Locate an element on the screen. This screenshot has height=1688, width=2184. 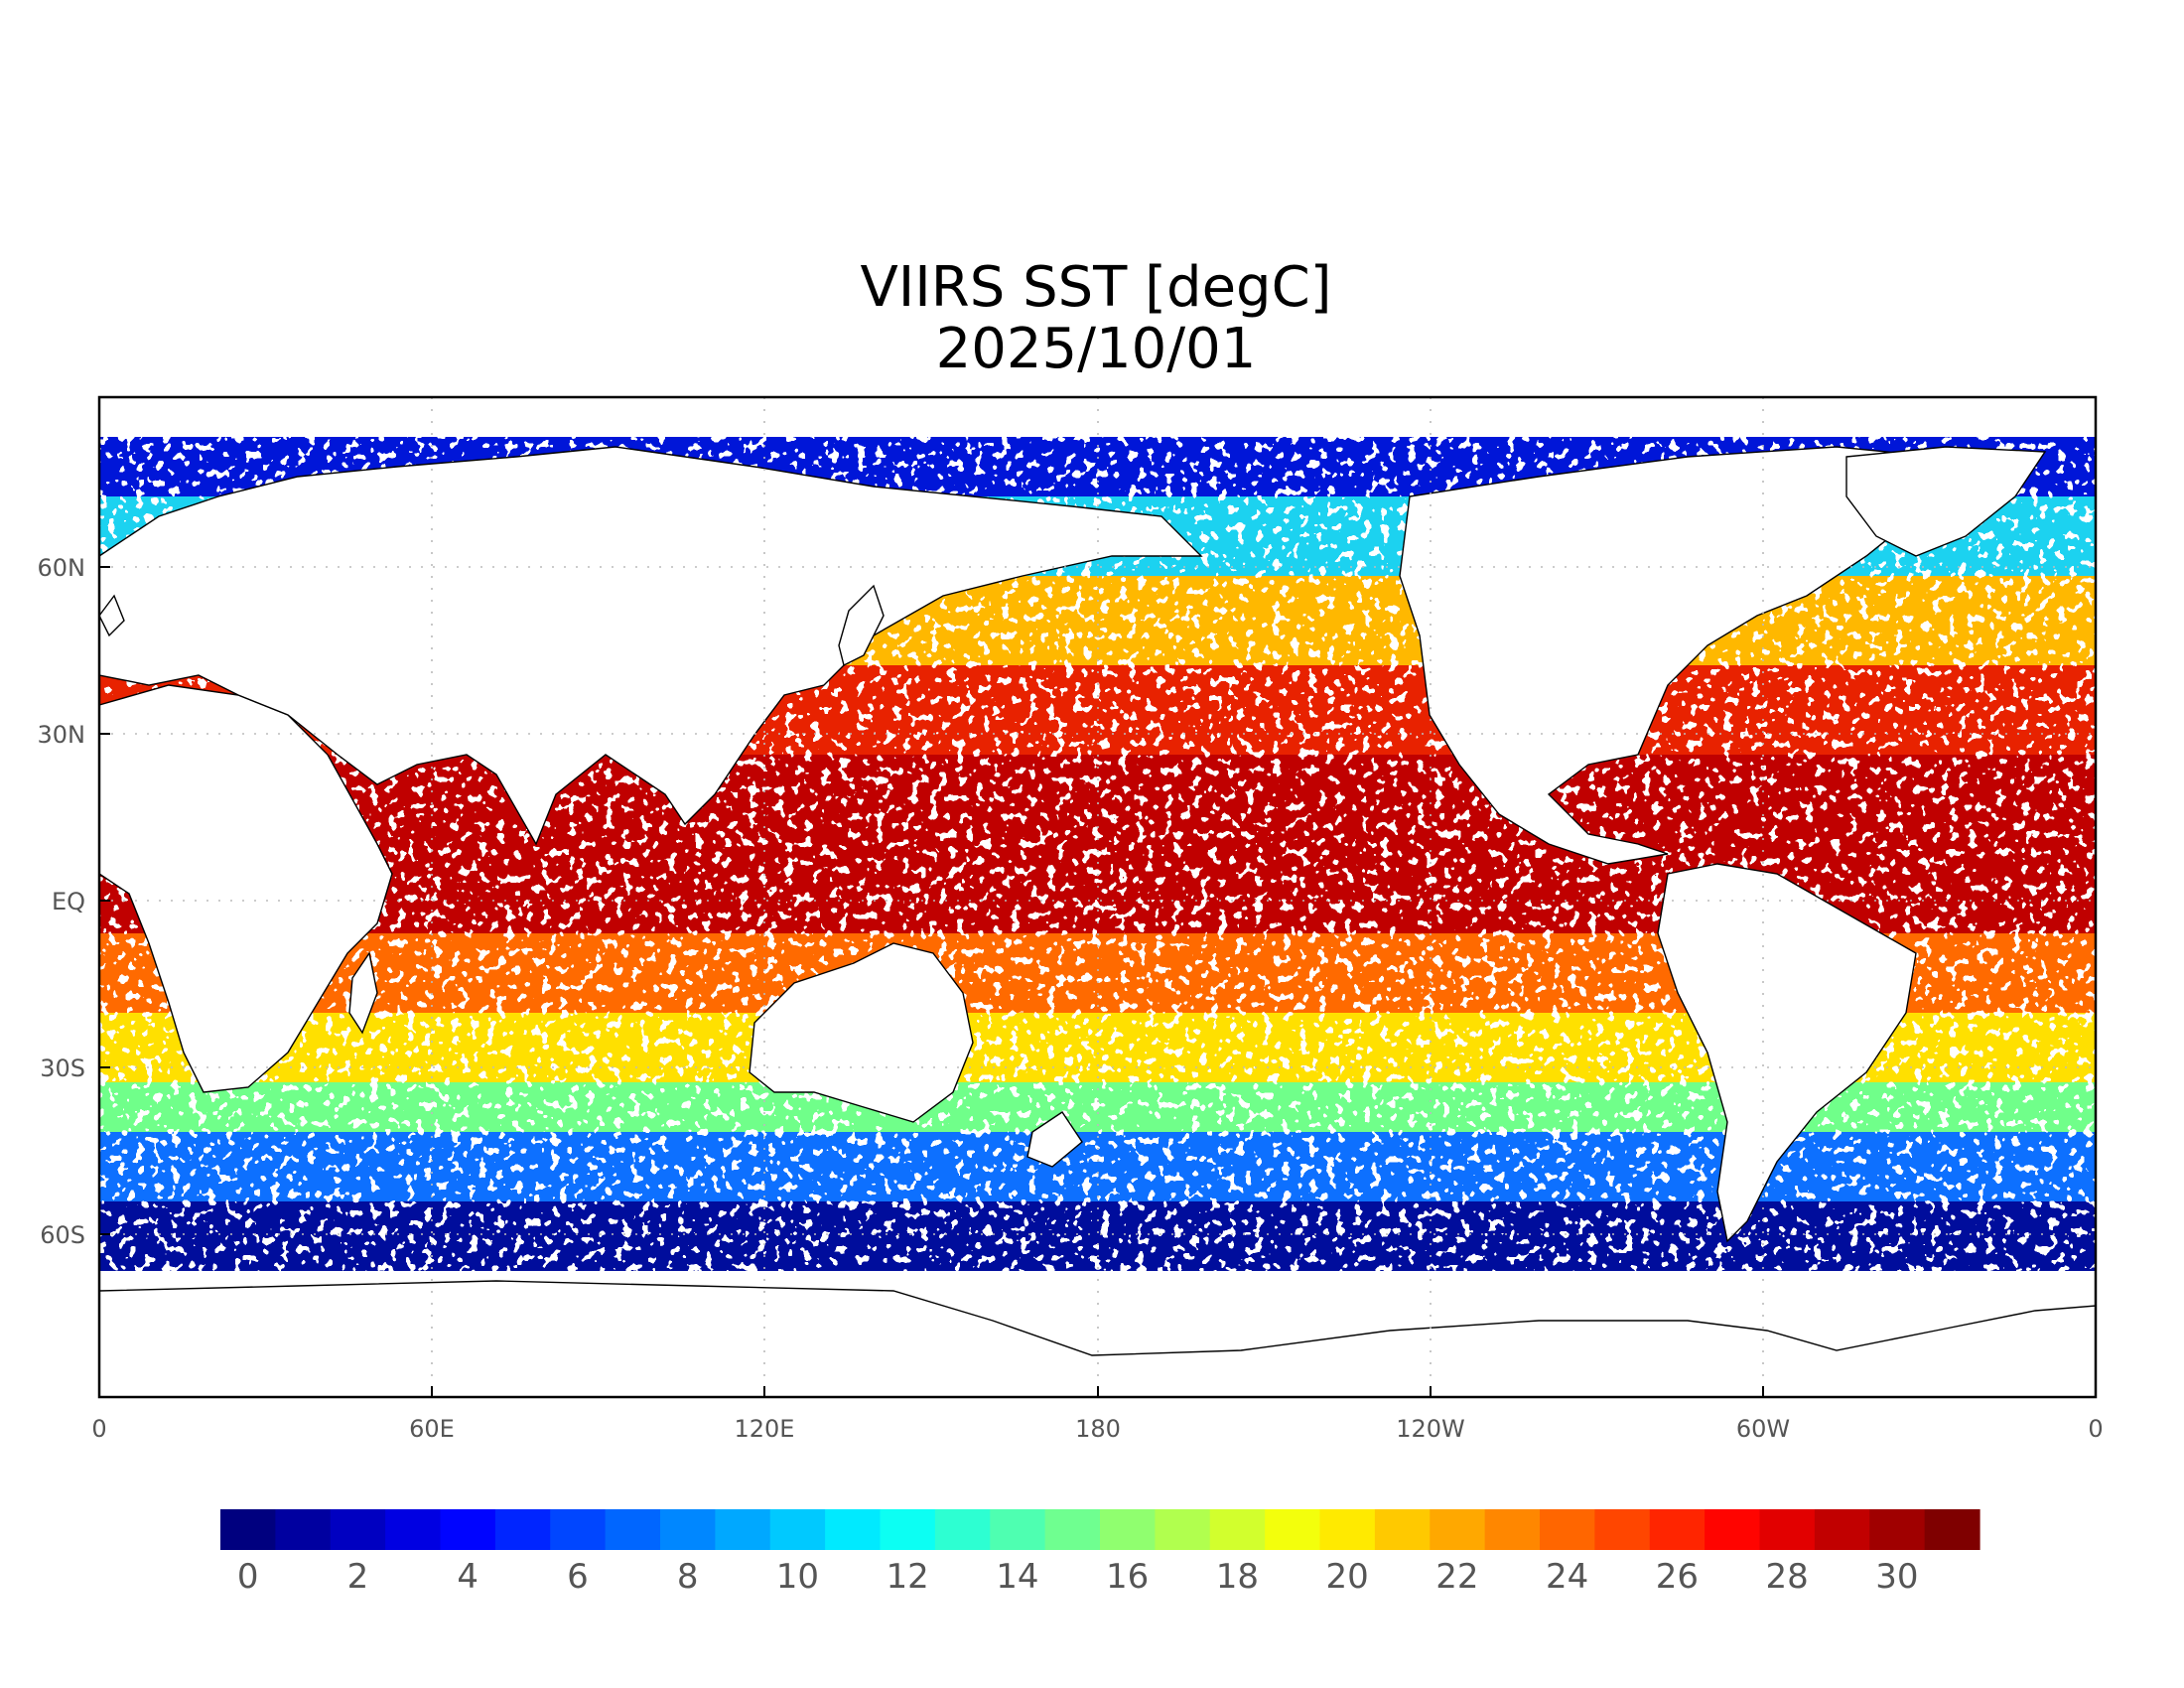
land-japan is located at coordinates (861, 625).